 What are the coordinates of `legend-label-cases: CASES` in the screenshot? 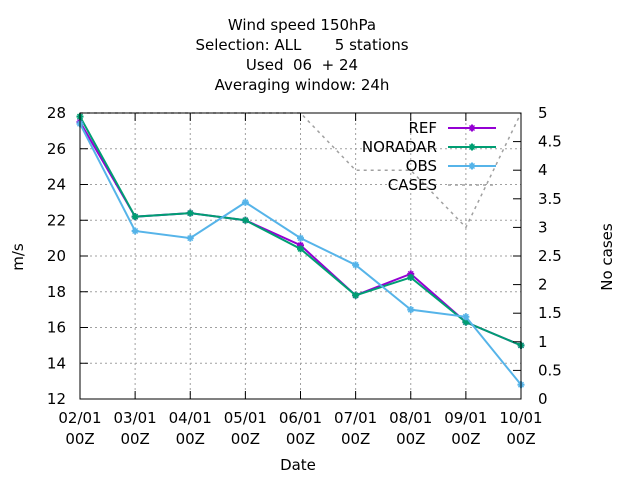 It's located at (412, 185).